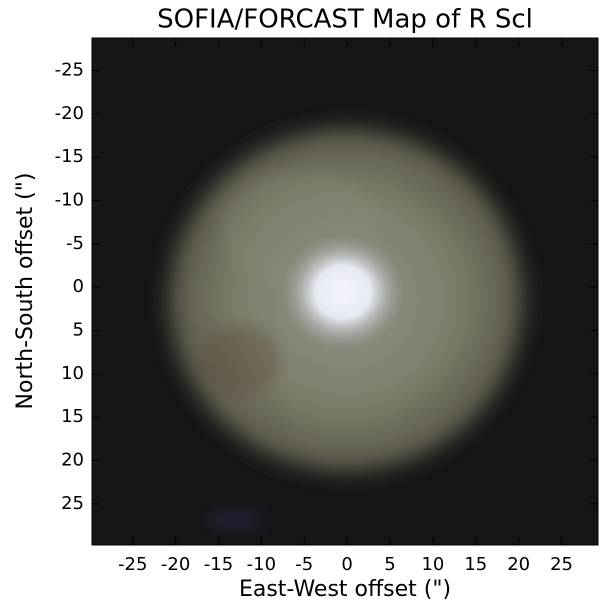 The width and height of the screenshot is (600, 604). What do you see at coordinates (72, 373) in the screenshot?
I see `y-tick-label: 10` at bounding box center [72, 373].